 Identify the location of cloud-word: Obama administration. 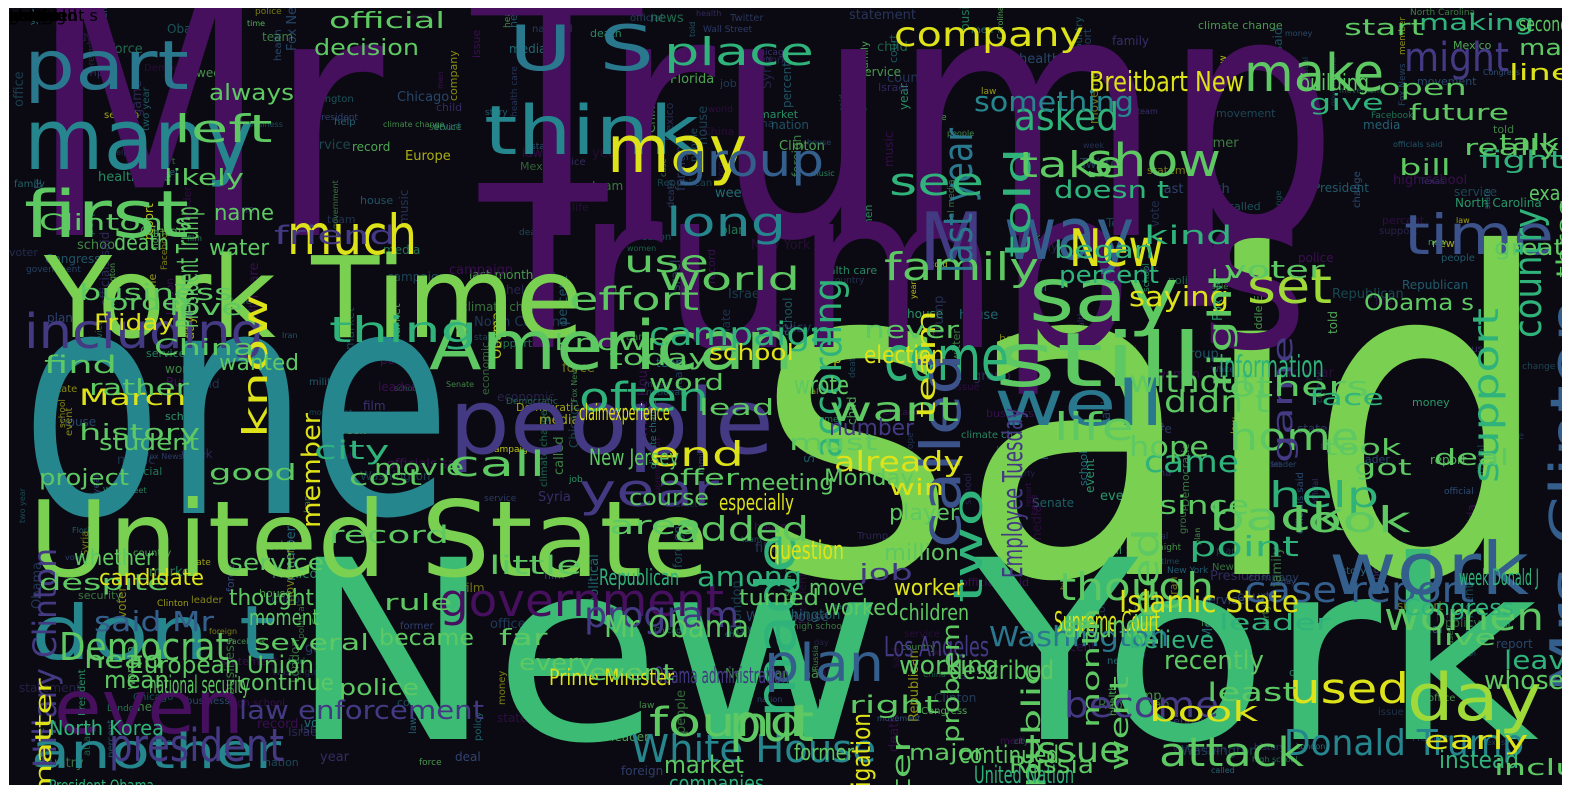
(722, 676).